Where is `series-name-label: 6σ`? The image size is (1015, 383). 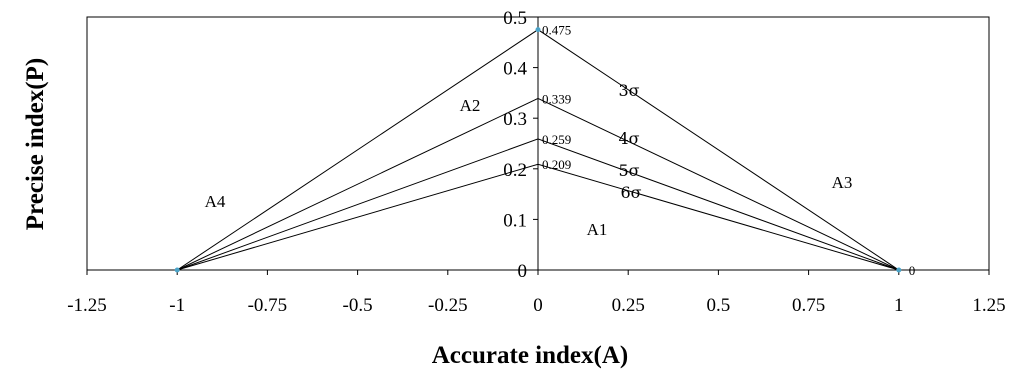
series-name-label: 6σ is located at coordinates (630, 192).